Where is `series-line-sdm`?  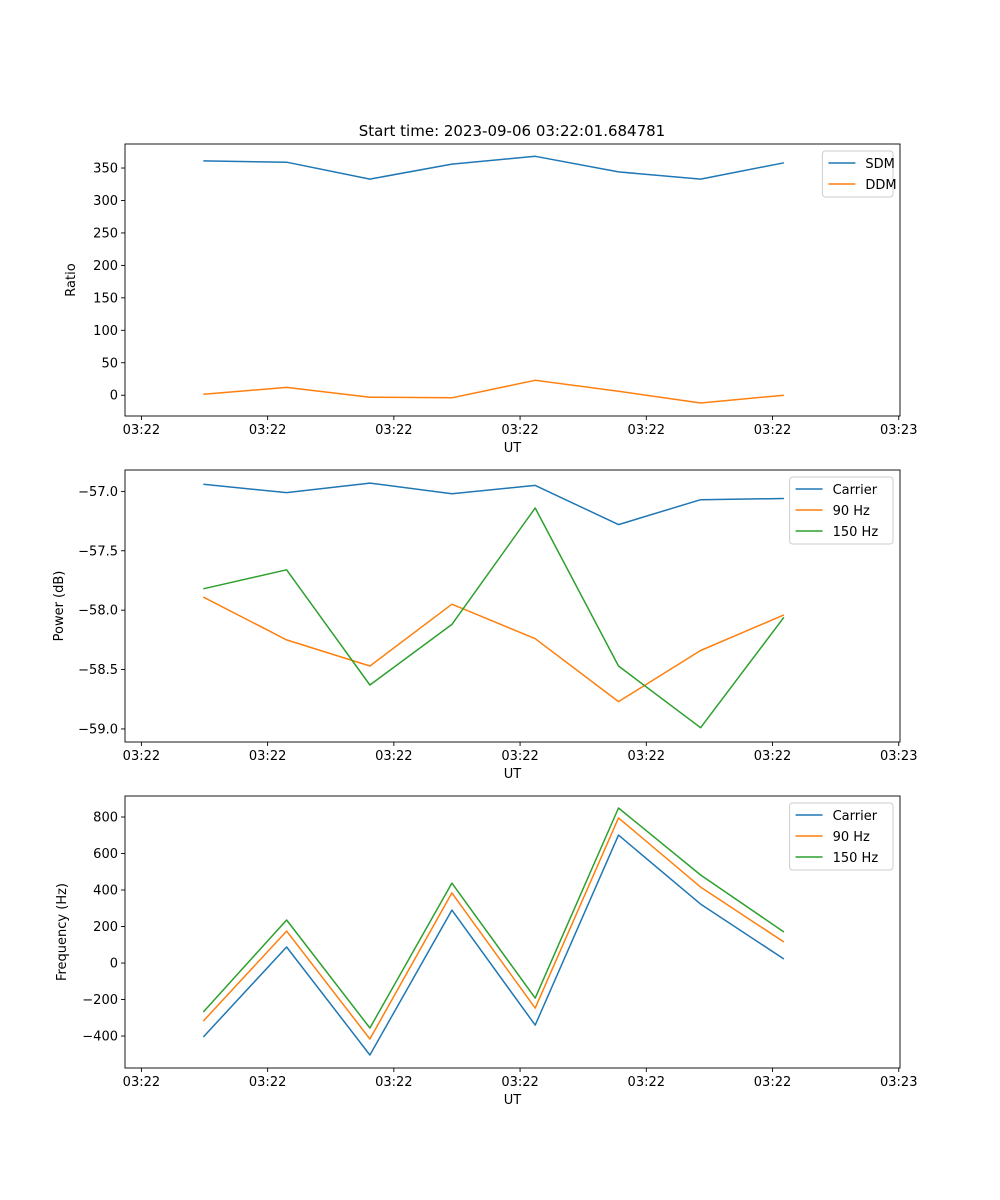
series-line-sdm is located at coordinates (494, 167).